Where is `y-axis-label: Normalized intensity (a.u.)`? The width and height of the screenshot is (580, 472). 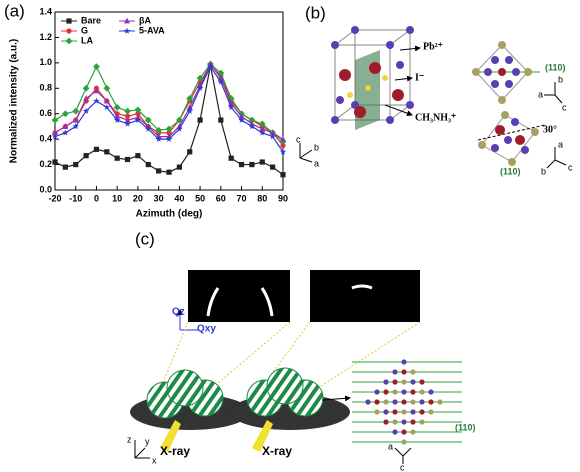 y-axis-label: Normalized intensity (a.u.) is located at coordinates (14, 101).